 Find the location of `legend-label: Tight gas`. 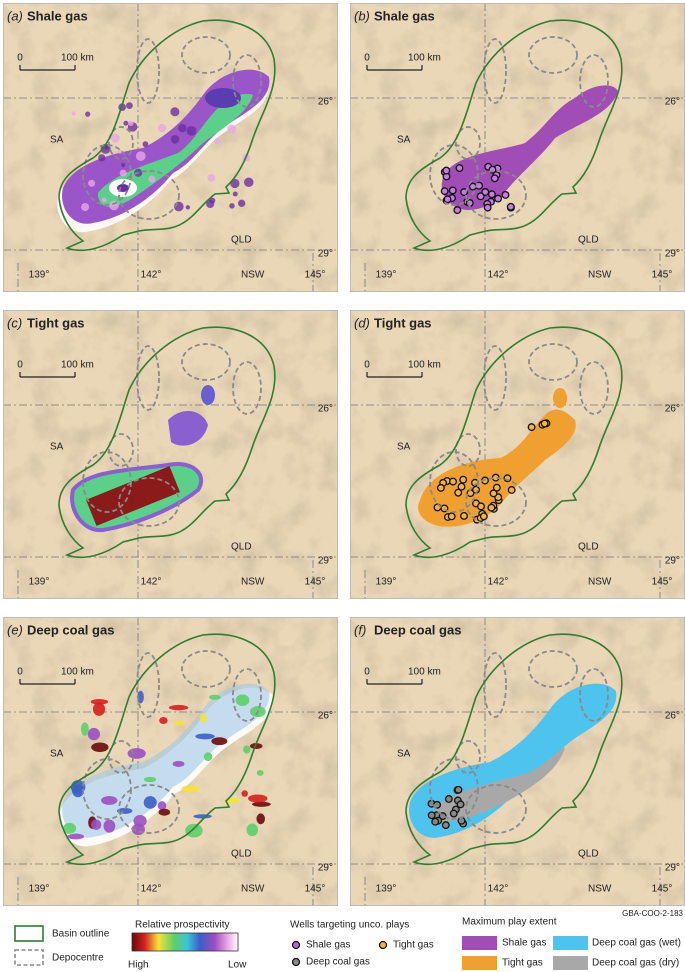

legend-label: Tight gas is located at coordinates (522, 963).